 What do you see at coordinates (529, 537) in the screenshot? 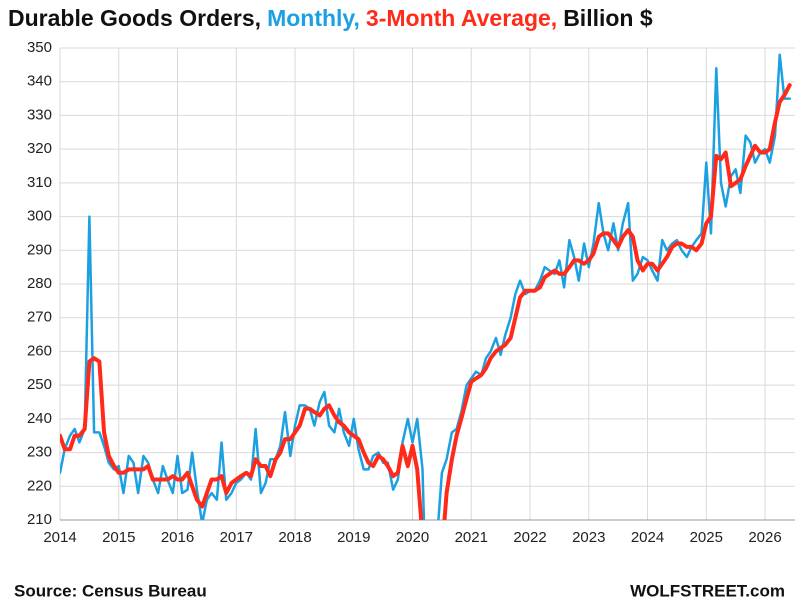
I see `x-tick-label: 2022` at bounding box center [529, 537].